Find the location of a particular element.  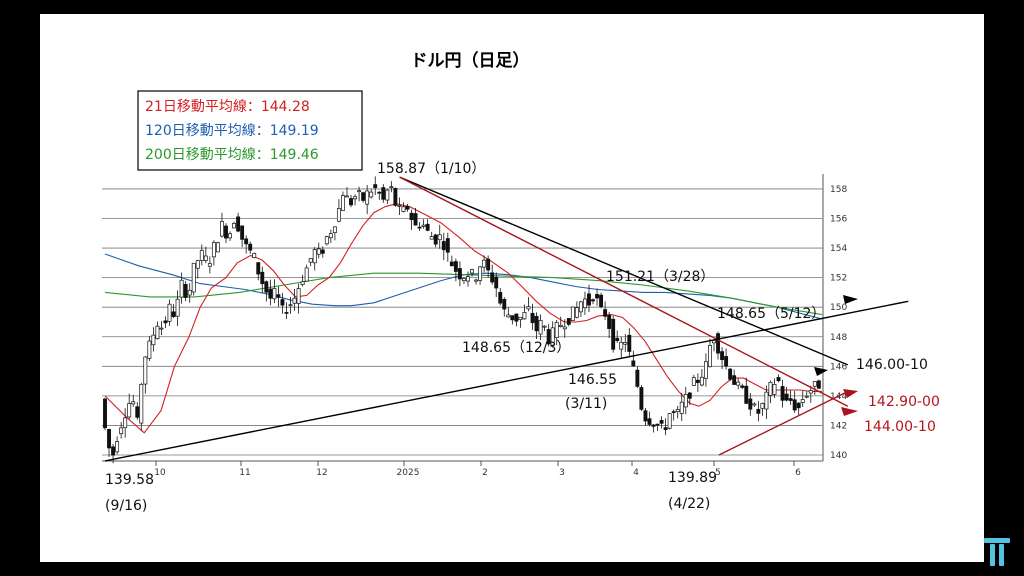

x-tick-label: 12 is located at coordinates (321, 473).